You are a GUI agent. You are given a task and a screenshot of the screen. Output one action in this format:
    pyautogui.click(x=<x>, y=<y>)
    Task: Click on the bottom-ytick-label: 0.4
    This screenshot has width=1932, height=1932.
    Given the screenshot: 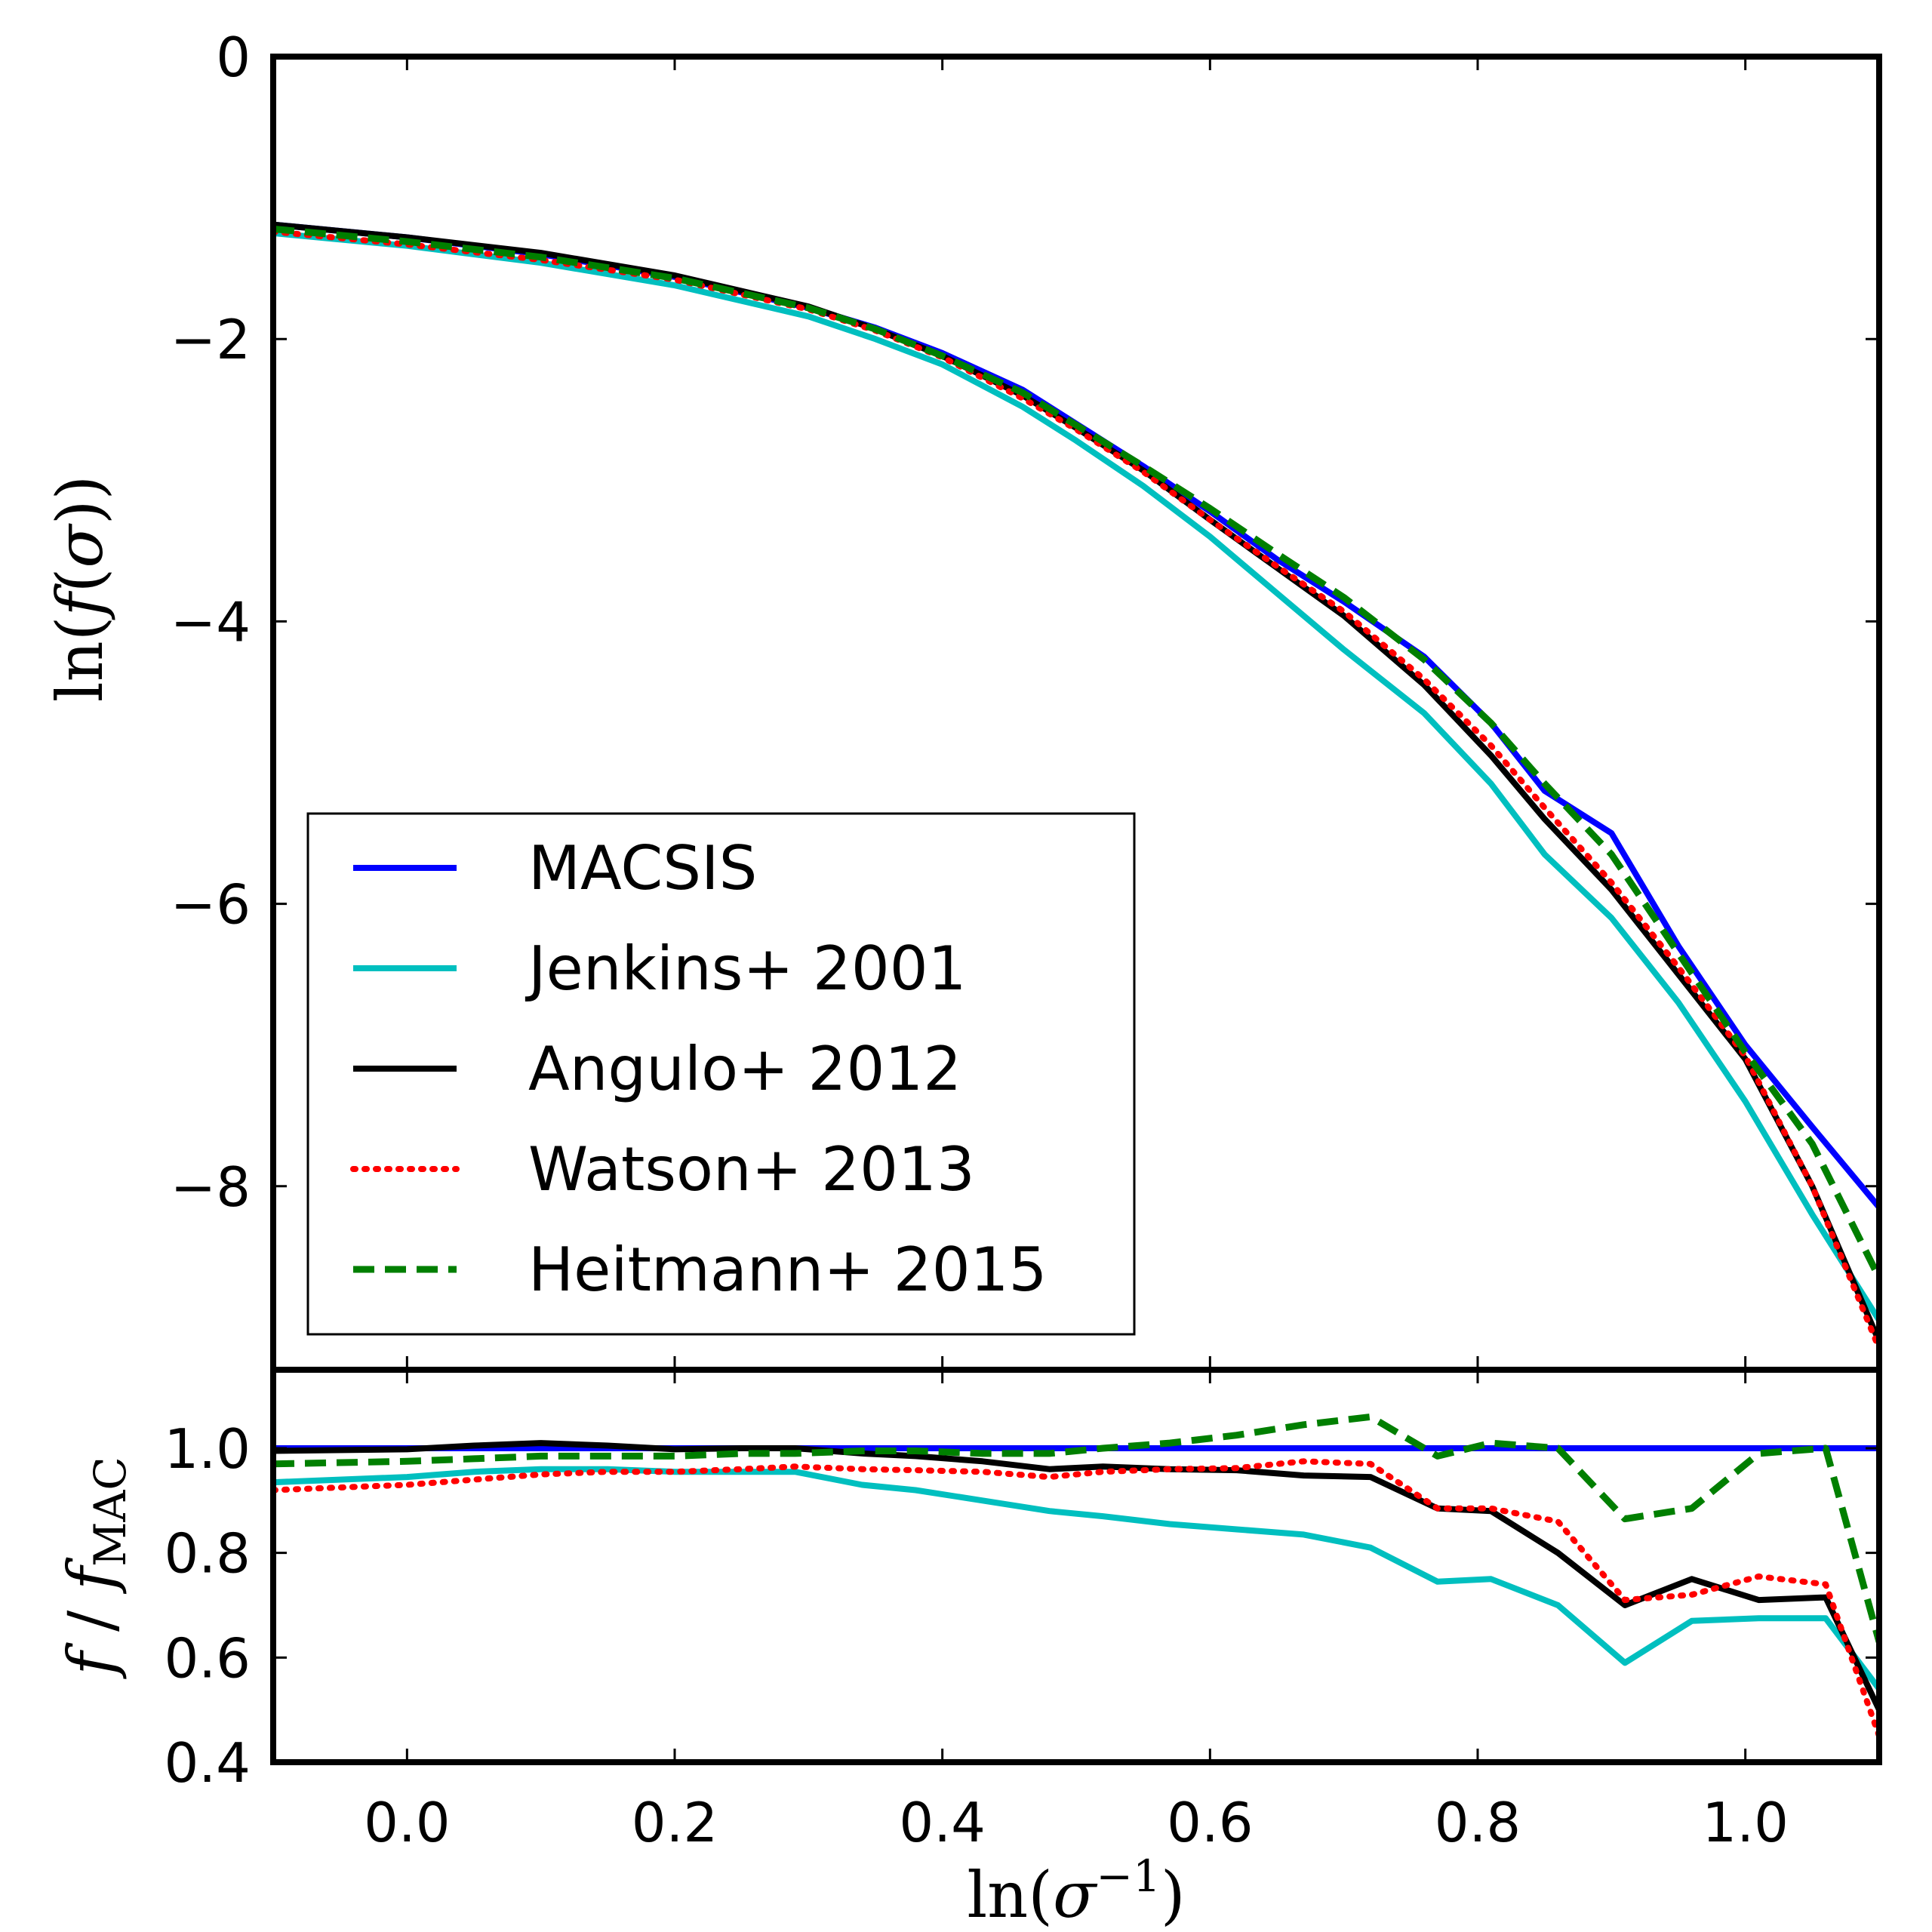 What is the action you would take?
    pyautogui.click(x=207, y=1763)
    